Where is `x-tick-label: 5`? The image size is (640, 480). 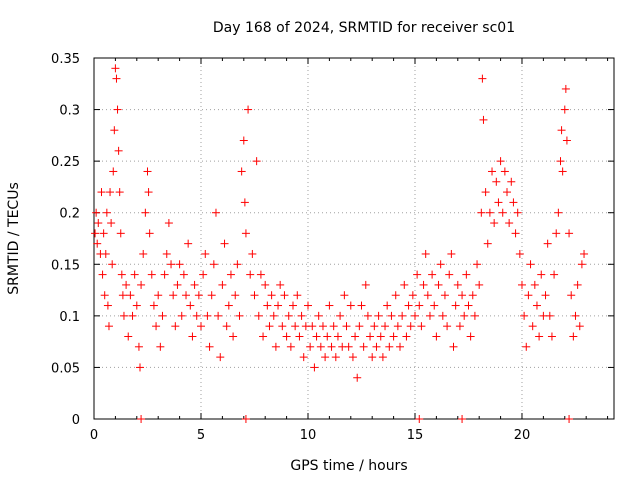
x-tick-label: 5 is located at coordinates (201, 435).